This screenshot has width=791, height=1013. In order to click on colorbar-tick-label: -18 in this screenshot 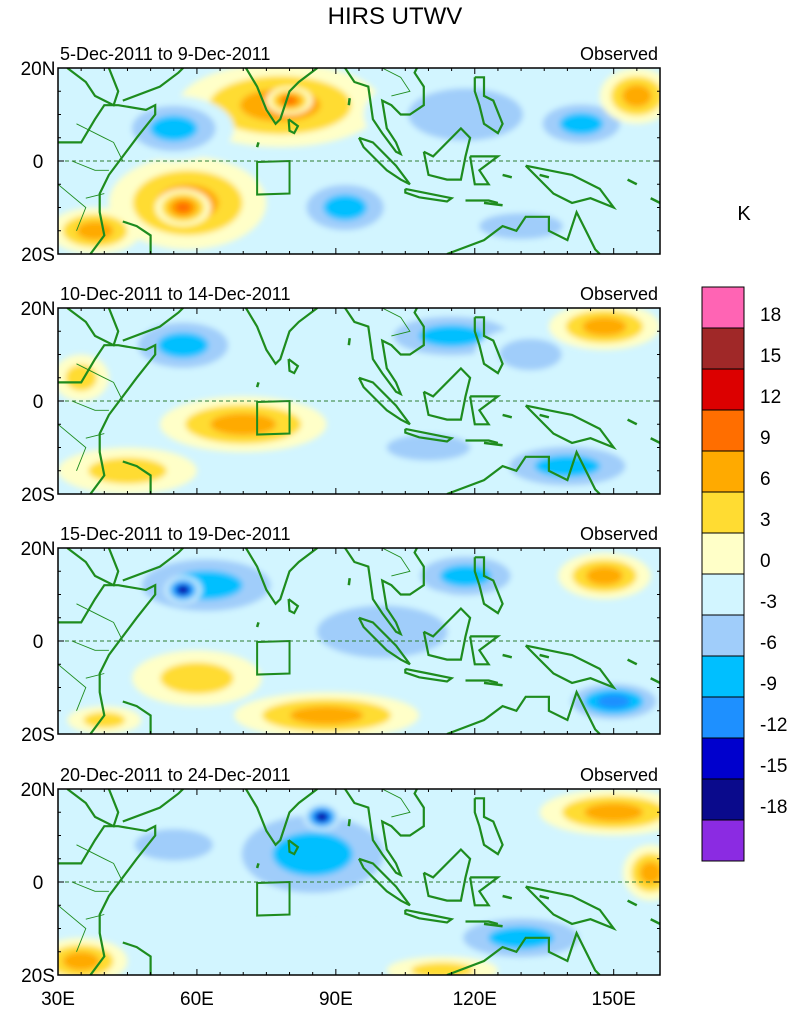, I will do `click(773, 807)`.